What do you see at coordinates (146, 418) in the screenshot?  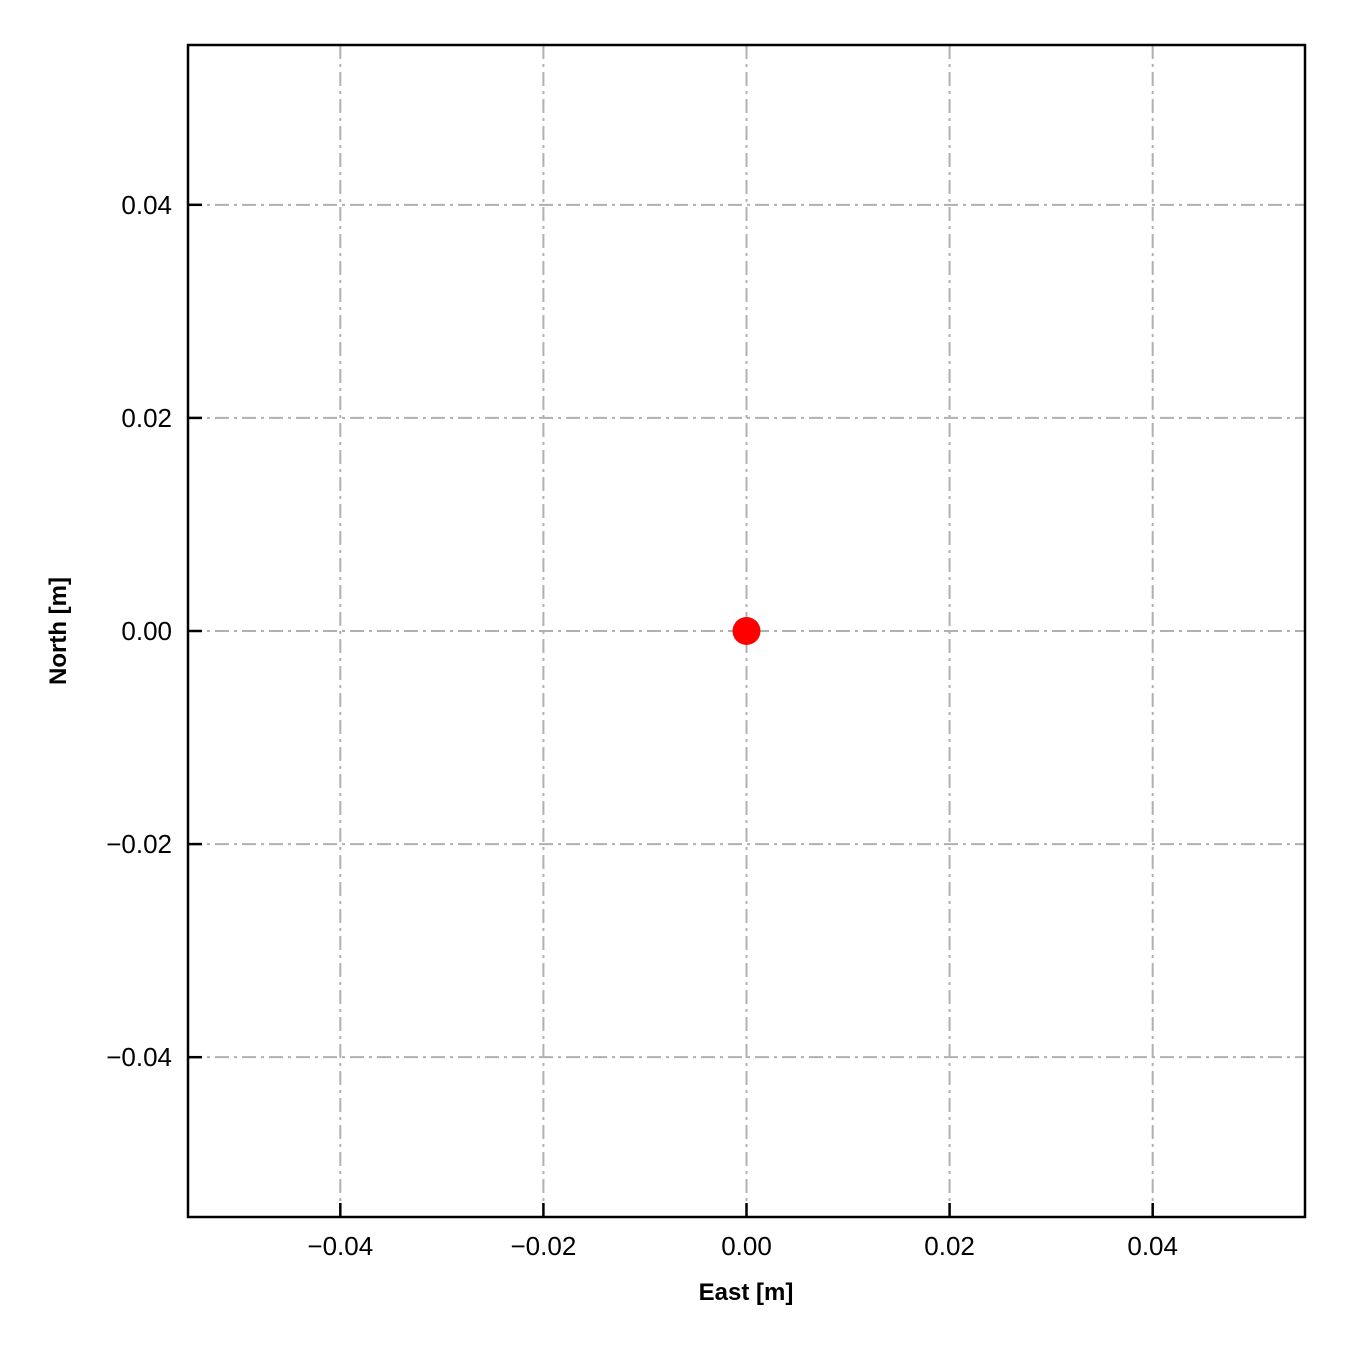 I see `y-tick-label: 0.02` at bounding box center [146, 418].